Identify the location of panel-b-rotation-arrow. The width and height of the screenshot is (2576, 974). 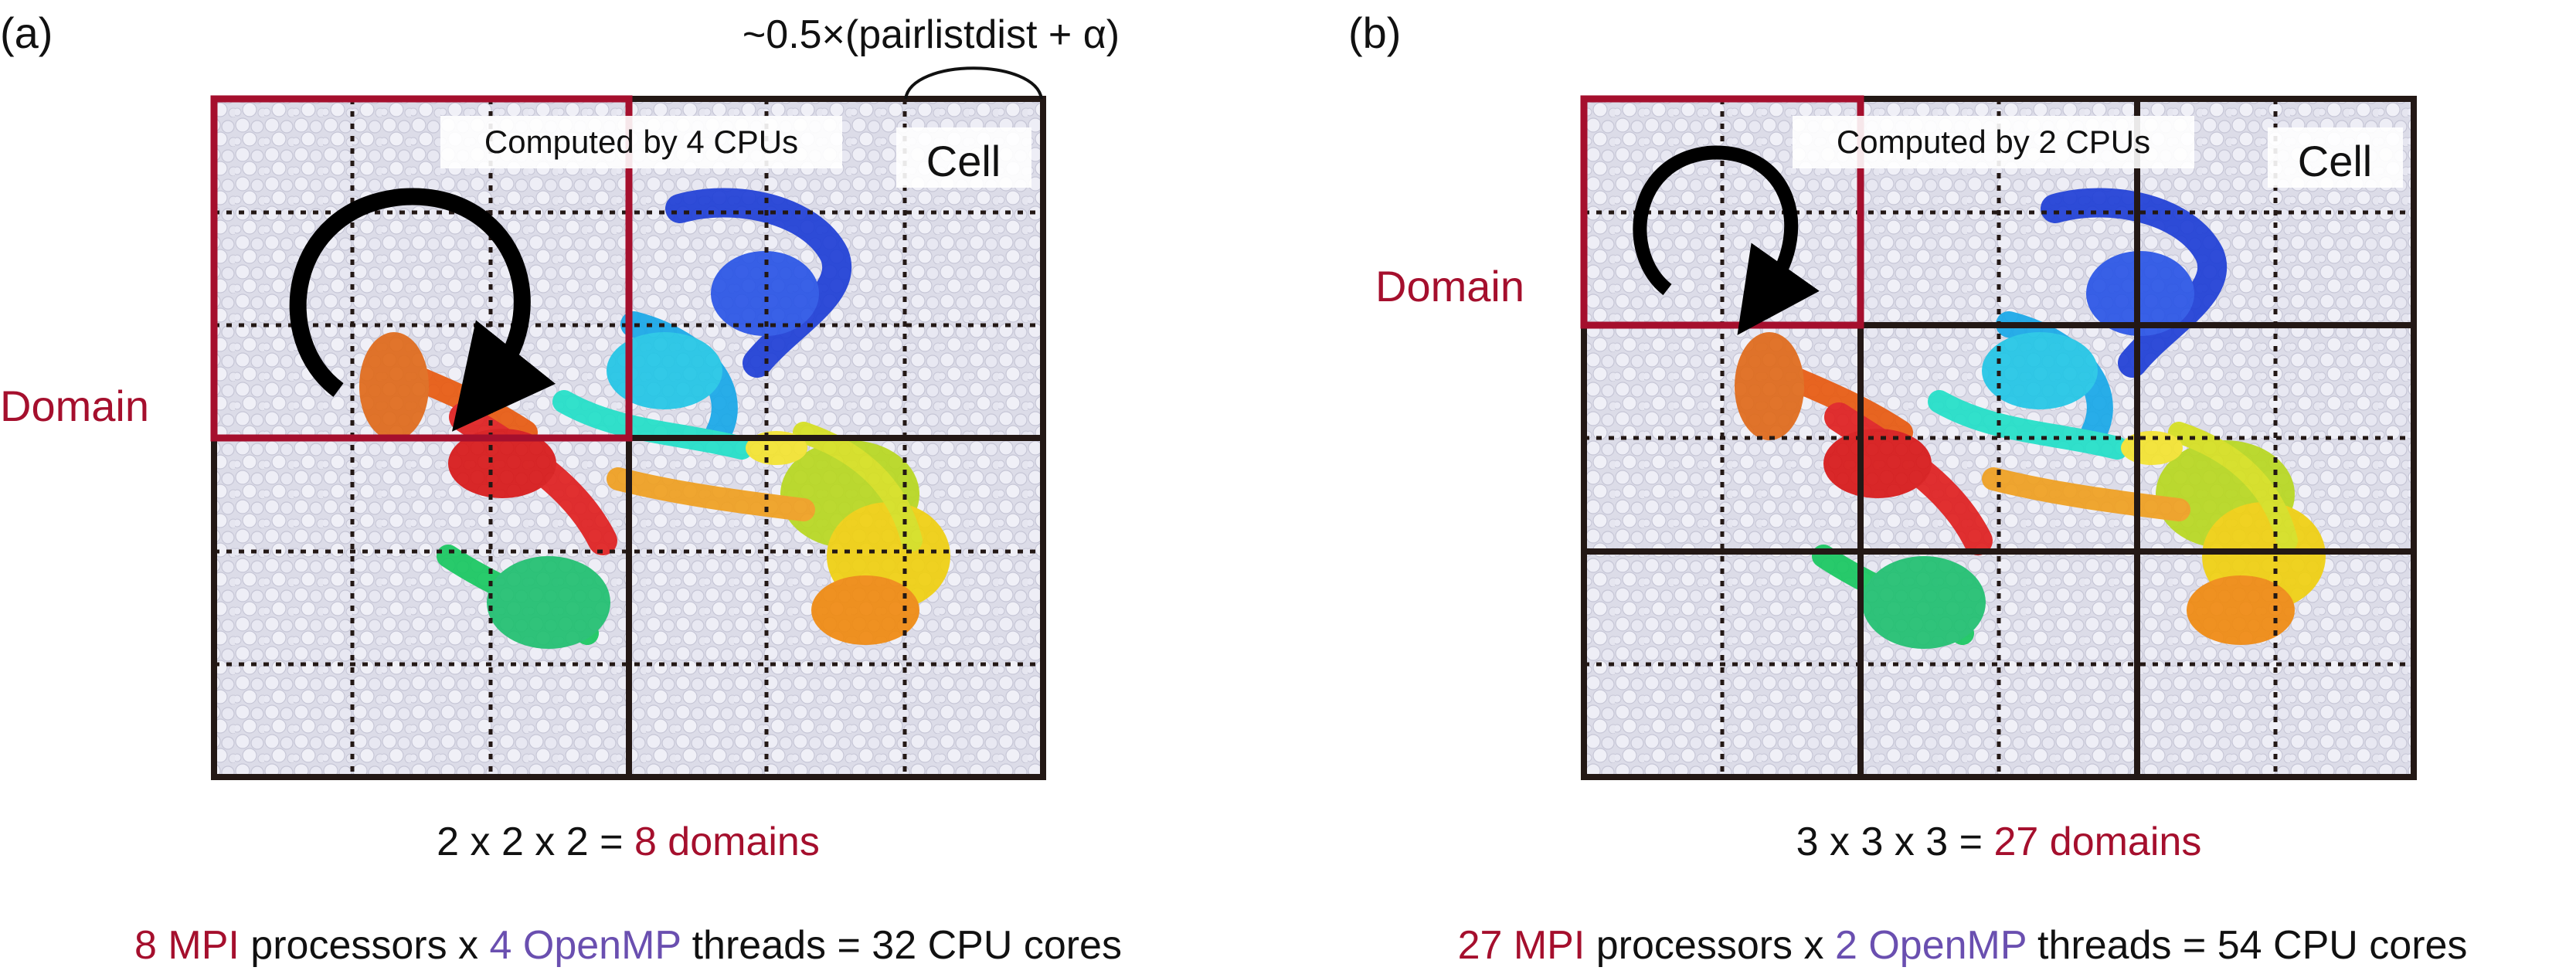
(1726, 240).